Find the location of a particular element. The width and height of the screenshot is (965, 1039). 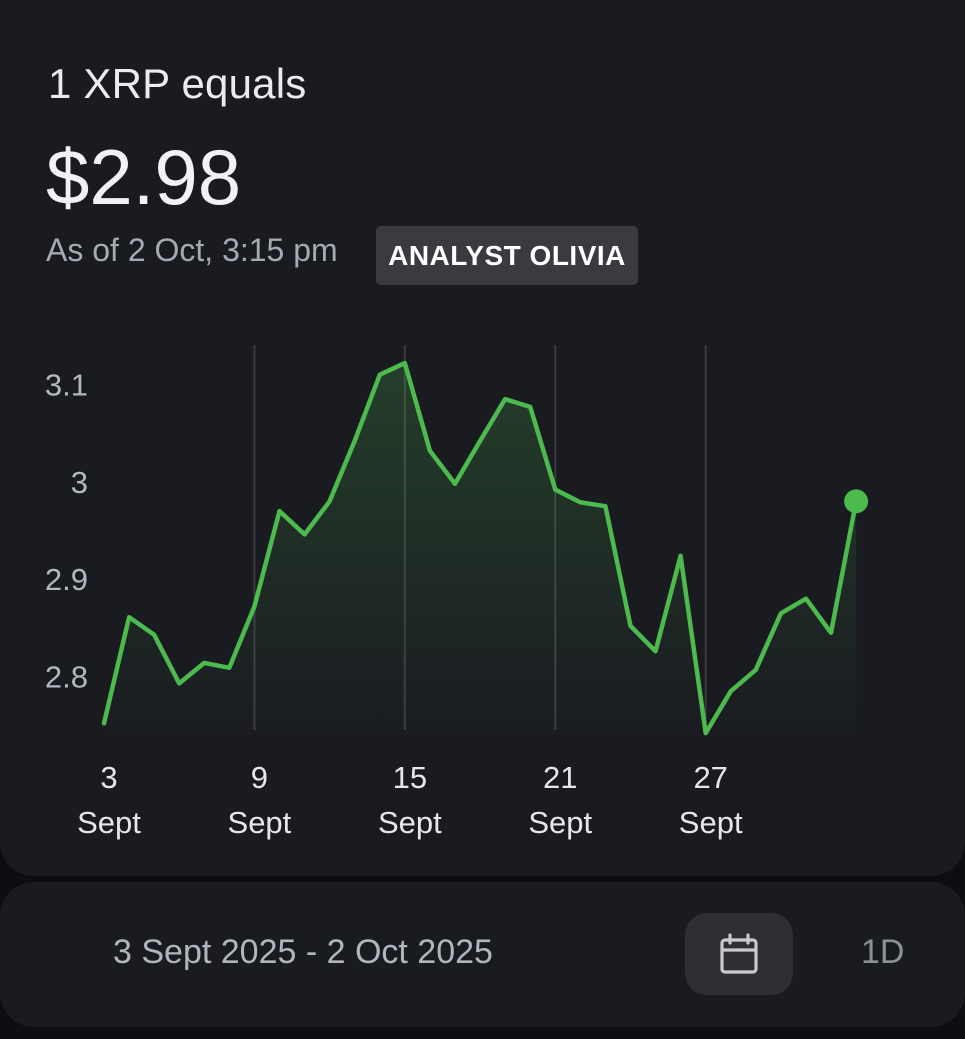

as-of-timestamp: As of 2 Oct, 3:15 pm is located at coordinates (192, 250).